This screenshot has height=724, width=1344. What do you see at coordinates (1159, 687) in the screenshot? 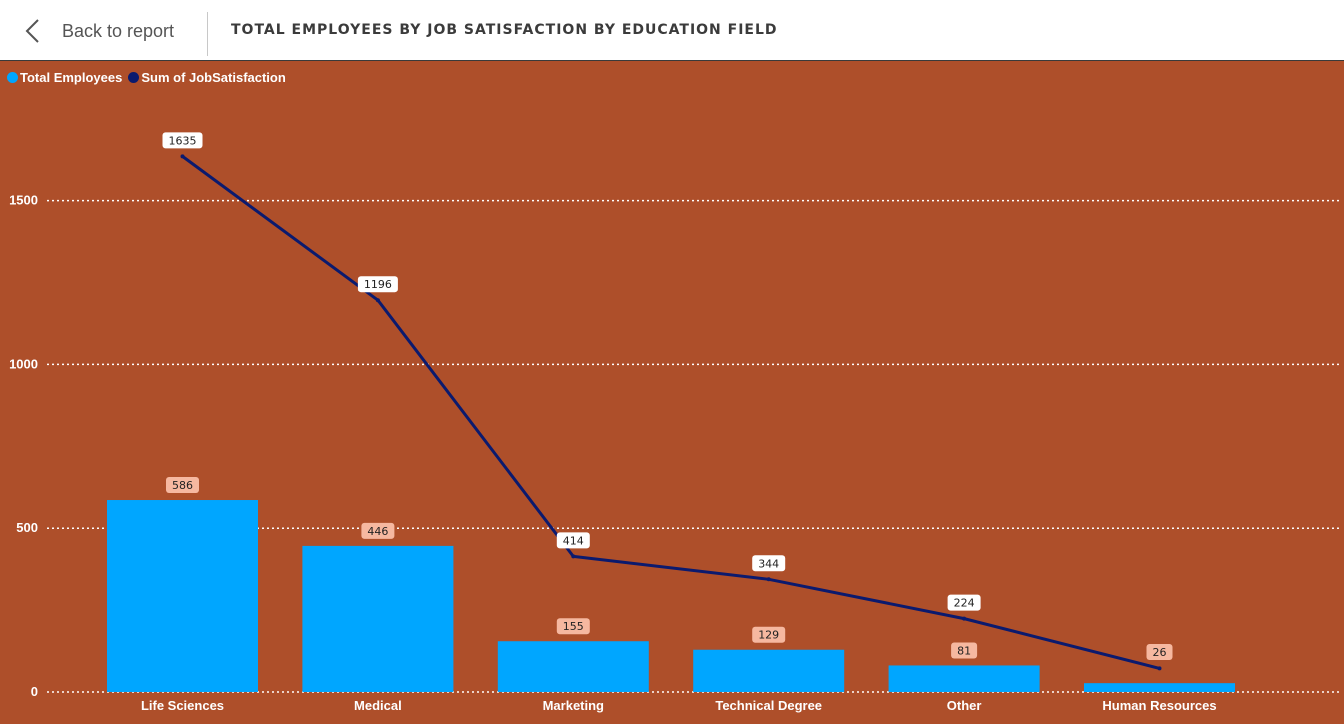
I see `bar-human-resources` at bounding box center [1159, 687].